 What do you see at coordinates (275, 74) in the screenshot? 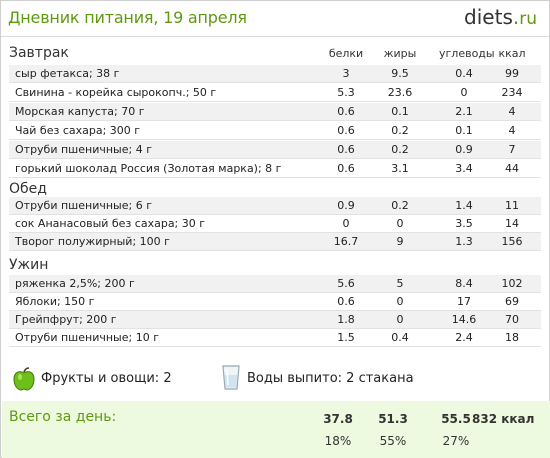
I see `table-row: сыр фетакса; 38 г 3 9.5 0.4 99` at bounding box center [275, 74].